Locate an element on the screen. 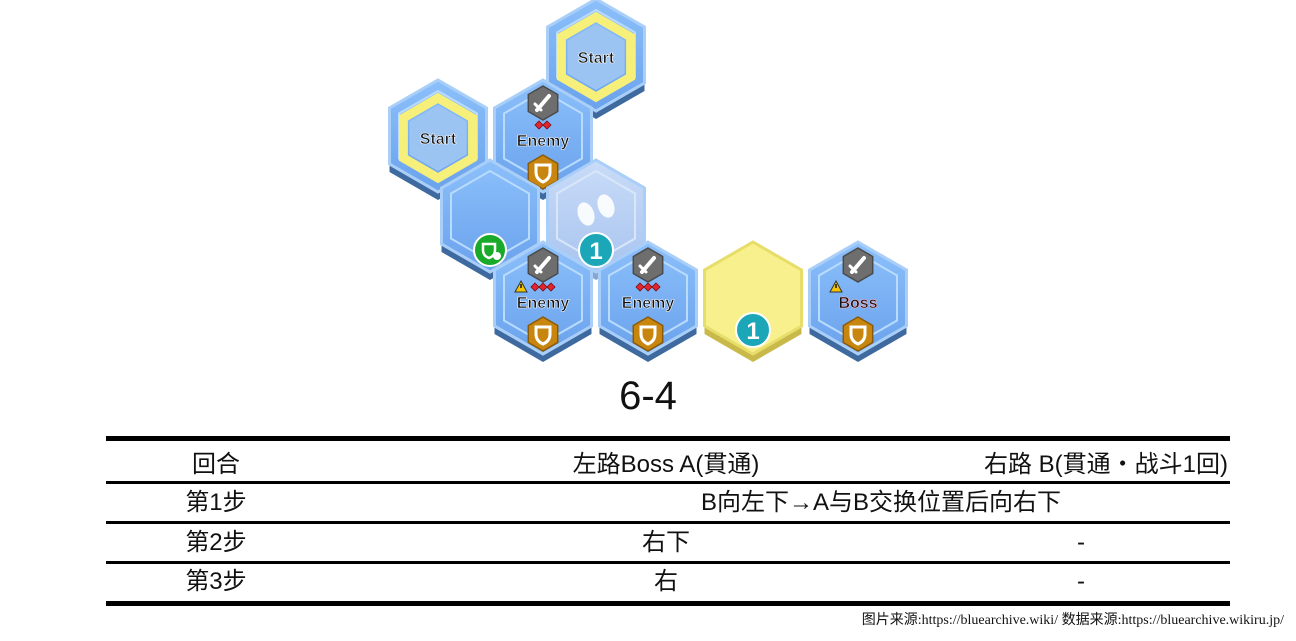  map-tile-yellow: 1 is located at coordinates (753, 301).